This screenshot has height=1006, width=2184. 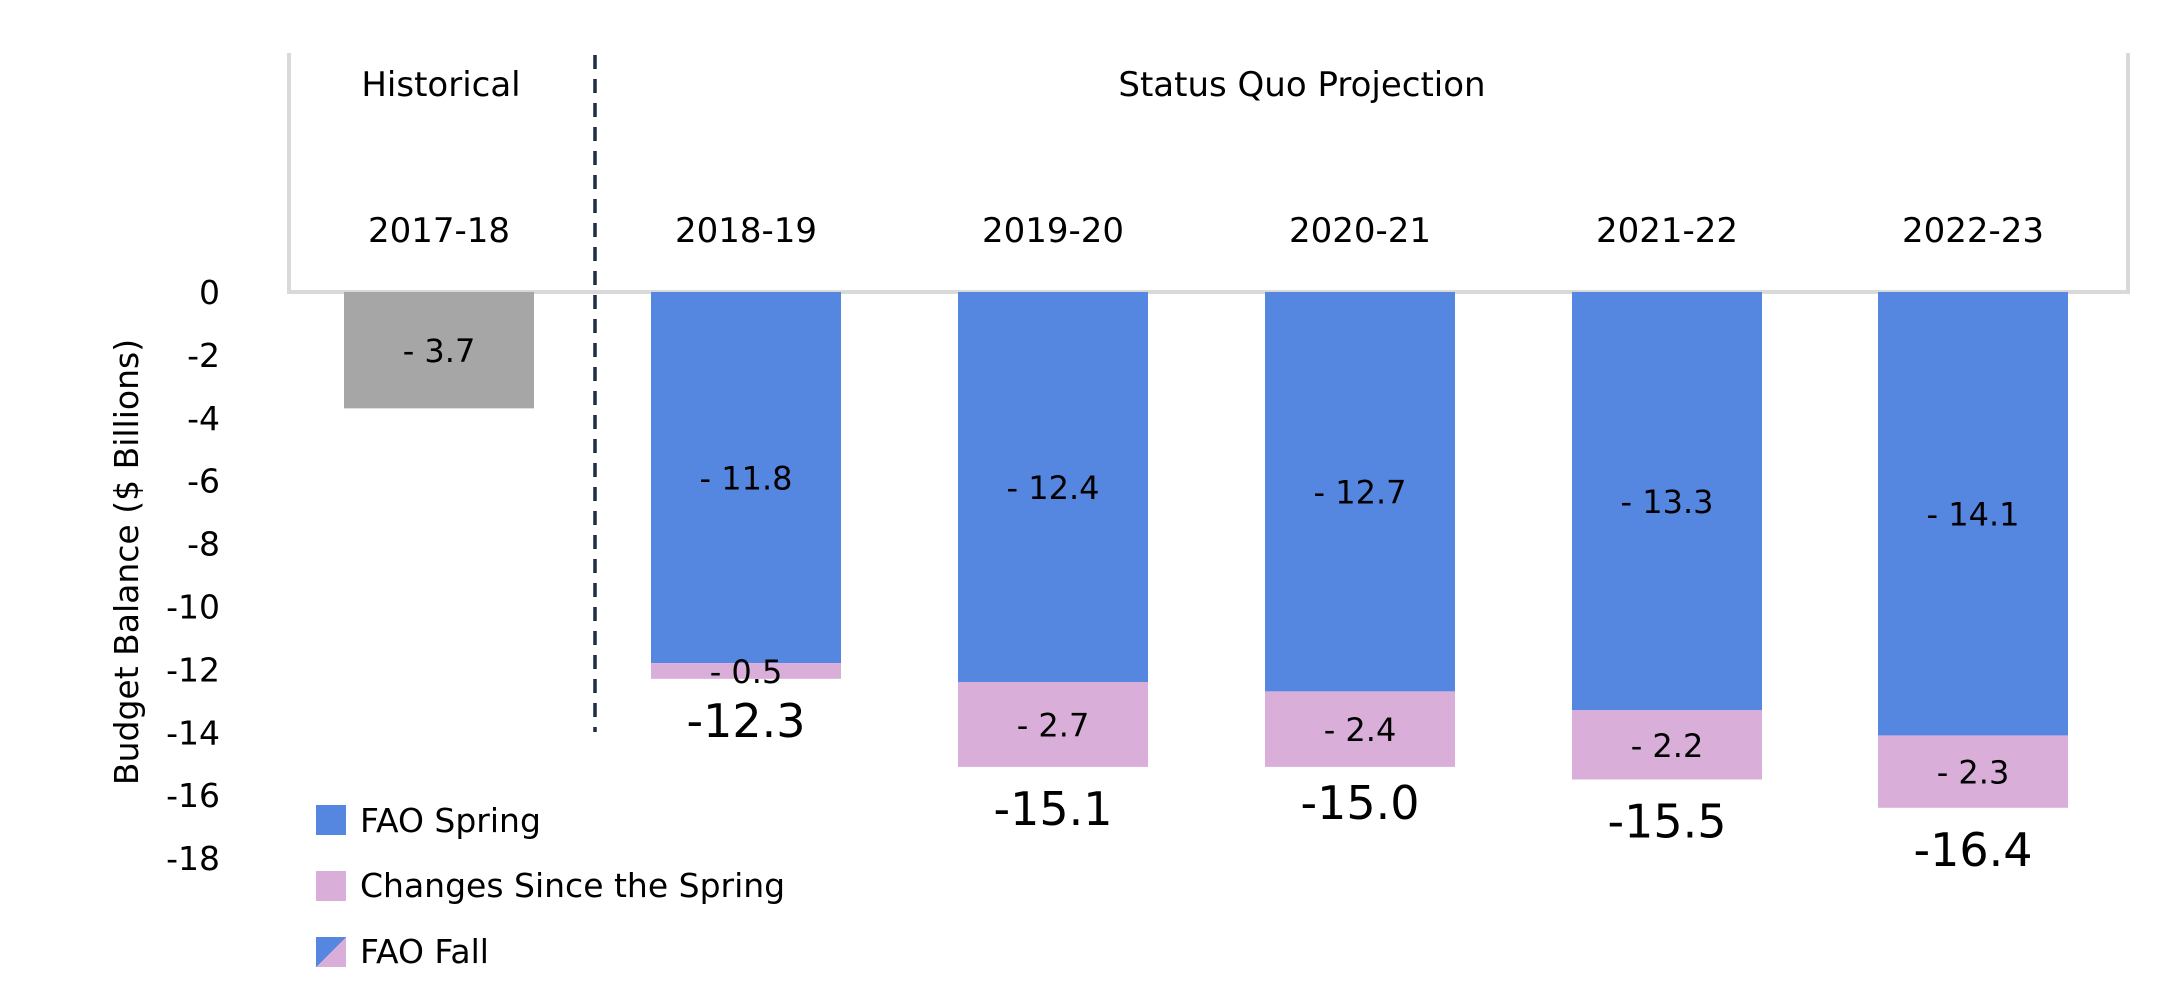 What do you see at coordinates (424, 951) in the screenshot?
I see `legend-label-fao-fall: FAO Fall` at bounding box center [424, 951].